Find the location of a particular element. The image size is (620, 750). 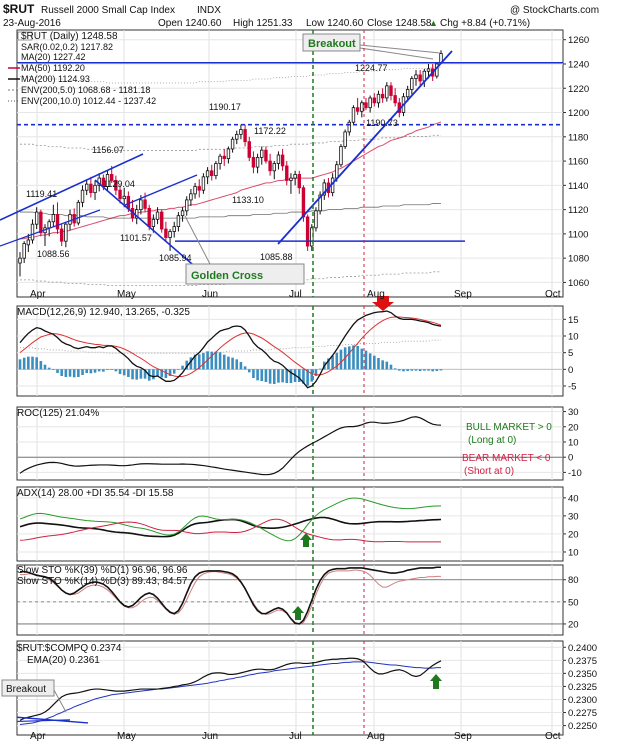

flag-lower-line is located at coordinates (147, 225).